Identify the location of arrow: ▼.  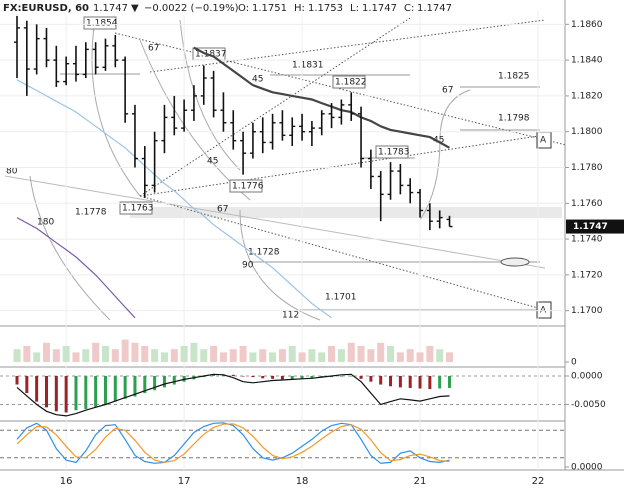
(135, 8).